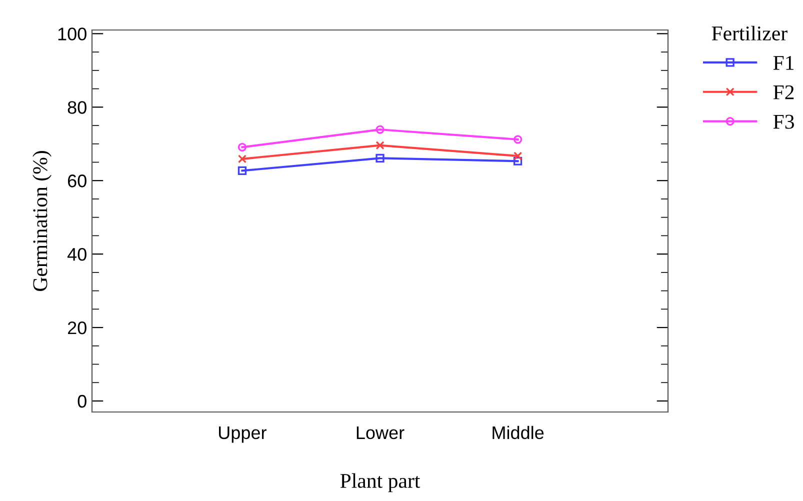 This screenshot has height=501, width=803. What do you see at coordinates (783, 92) in the screenshot?
I see `legend-label: F2` at bounding box center [783, 92].